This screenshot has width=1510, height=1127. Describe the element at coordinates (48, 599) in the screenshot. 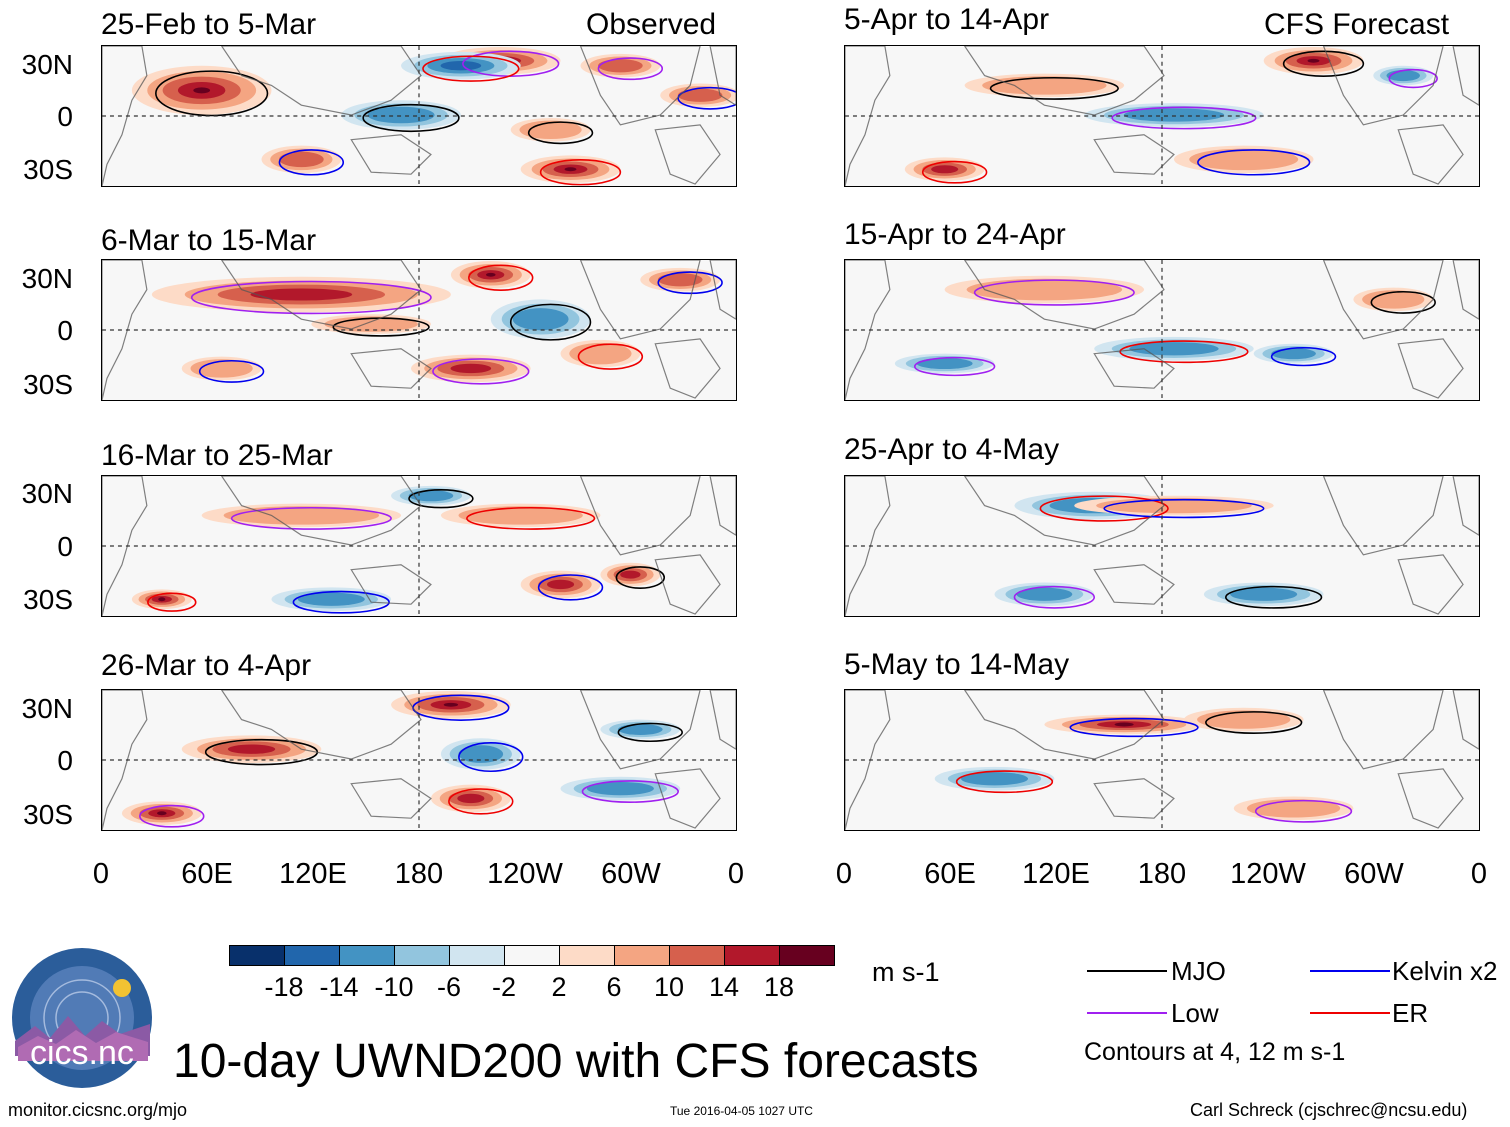

I see `lat-label-30s-3: 30S` at that location.